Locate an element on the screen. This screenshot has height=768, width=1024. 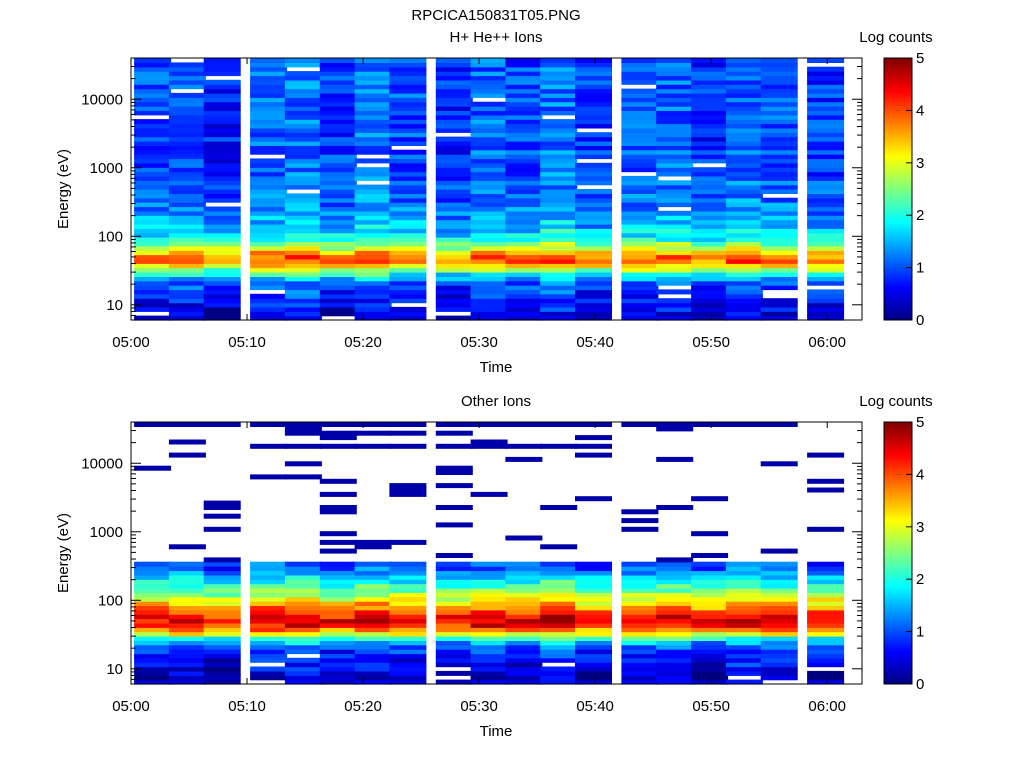
colorbar-tick-label: 5 is located at coordinates (920, 58).